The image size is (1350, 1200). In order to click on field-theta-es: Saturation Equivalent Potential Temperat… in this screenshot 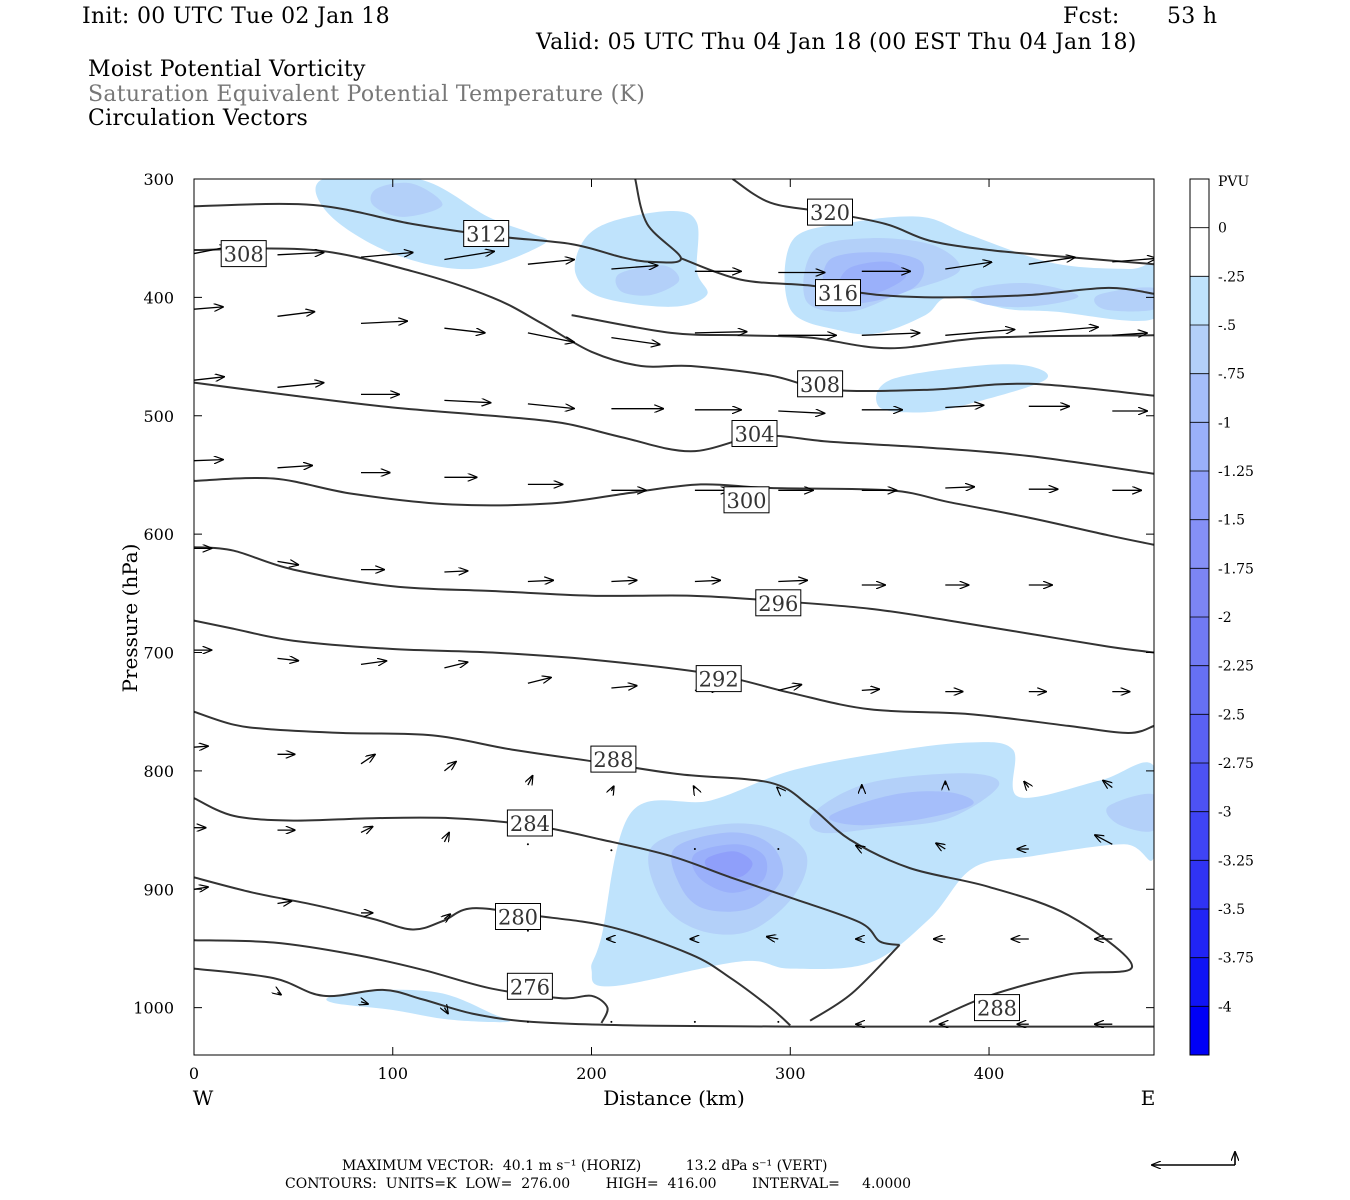, I will do `click(367, 94)`.